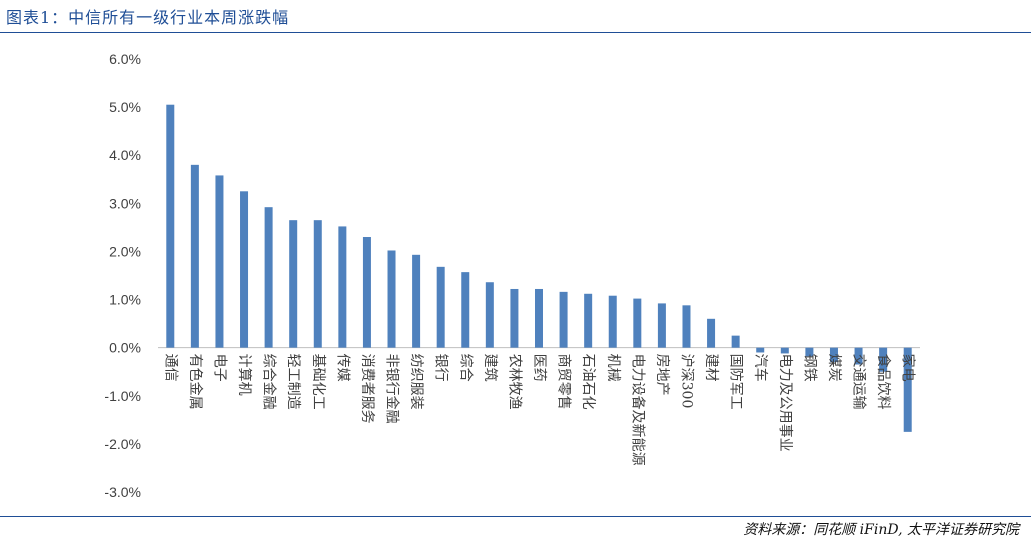 The width and height of the screenshot is (1031, 543). What do you see at coordinates (514, 382) in the screenshot?
I see `category-label: 农林牧渔` at bounding box center [514, 382].